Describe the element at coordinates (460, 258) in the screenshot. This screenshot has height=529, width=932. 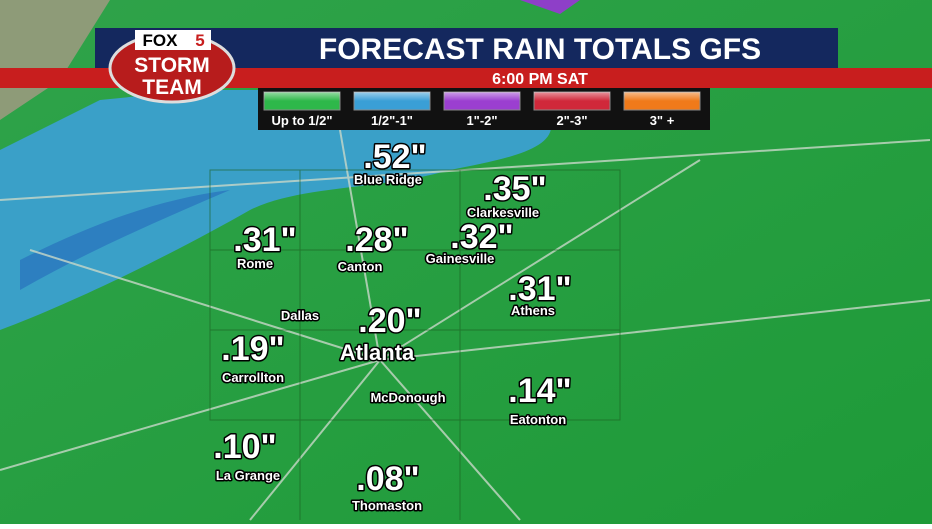
I see `city-name: Gainesville` at that location.